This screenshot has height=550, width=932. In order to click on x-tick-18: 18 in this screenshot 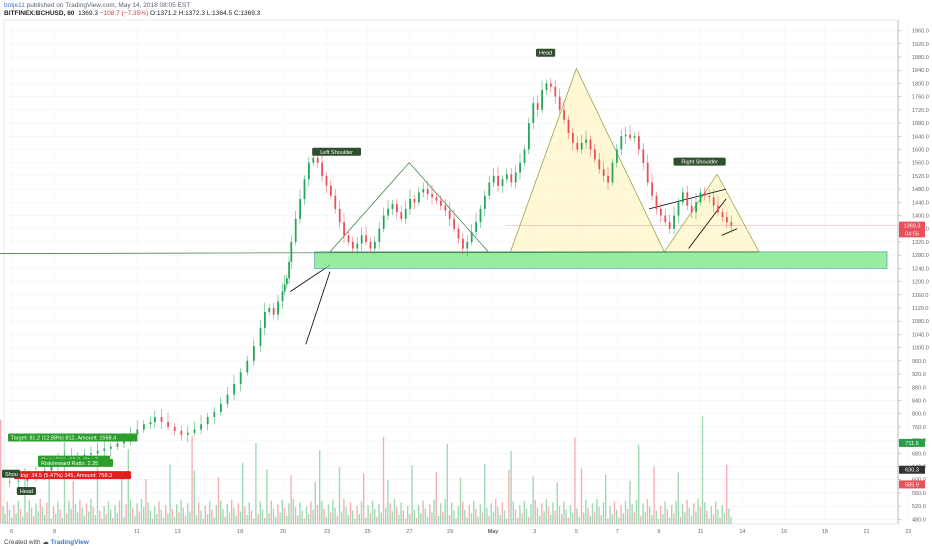, I will do `click(825, 532)`.